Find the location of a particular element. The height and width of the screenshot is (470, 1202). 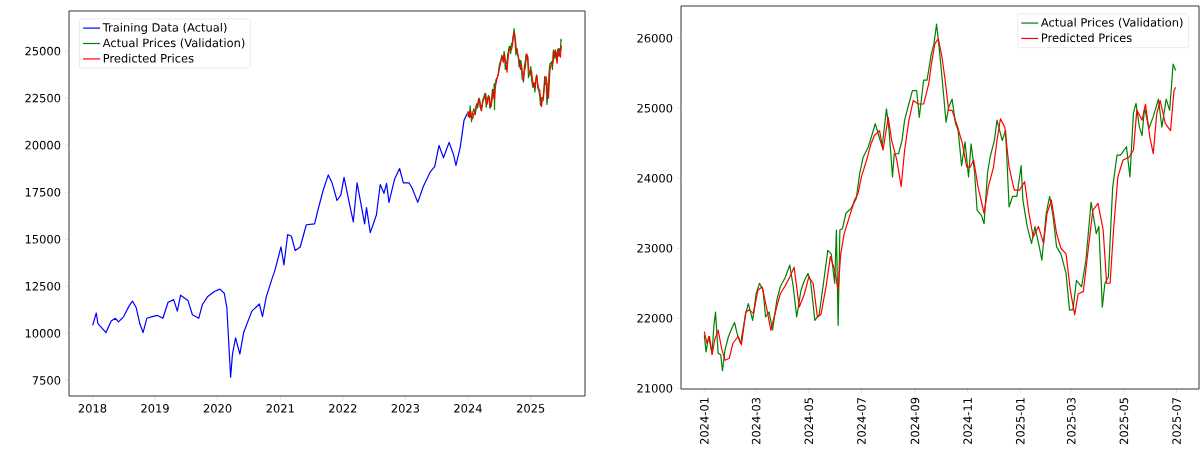

x-tick-label: 2025-05 is located at coordinates (1124, 421).